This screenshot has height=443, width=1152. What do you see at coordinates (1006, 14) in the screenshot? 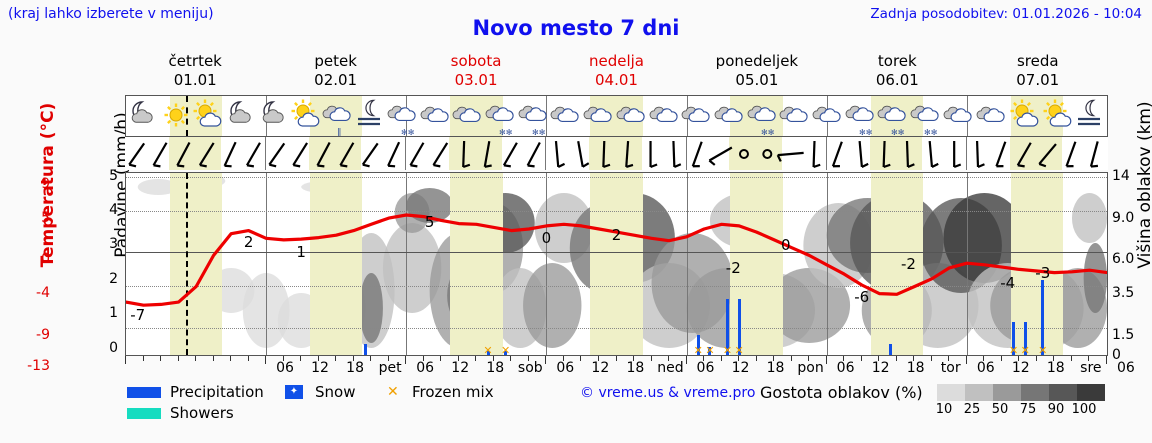
I see `last-update-text: Zadnja posodobitev: 01.01.2026 - 10:04` at bounding box center [1006, 14].